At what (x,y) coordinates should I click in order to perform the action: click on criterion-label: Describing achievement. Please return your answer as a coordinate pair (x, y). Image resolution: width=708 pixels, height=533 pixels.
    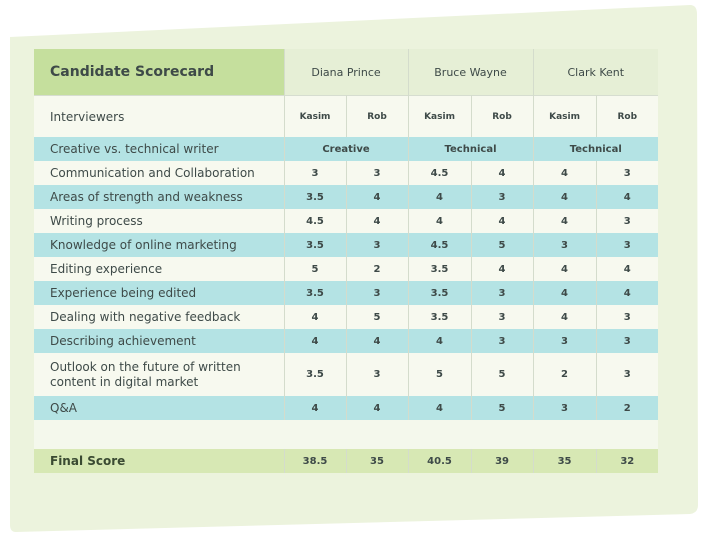
    Looking at the image, I should click on (159, 341).